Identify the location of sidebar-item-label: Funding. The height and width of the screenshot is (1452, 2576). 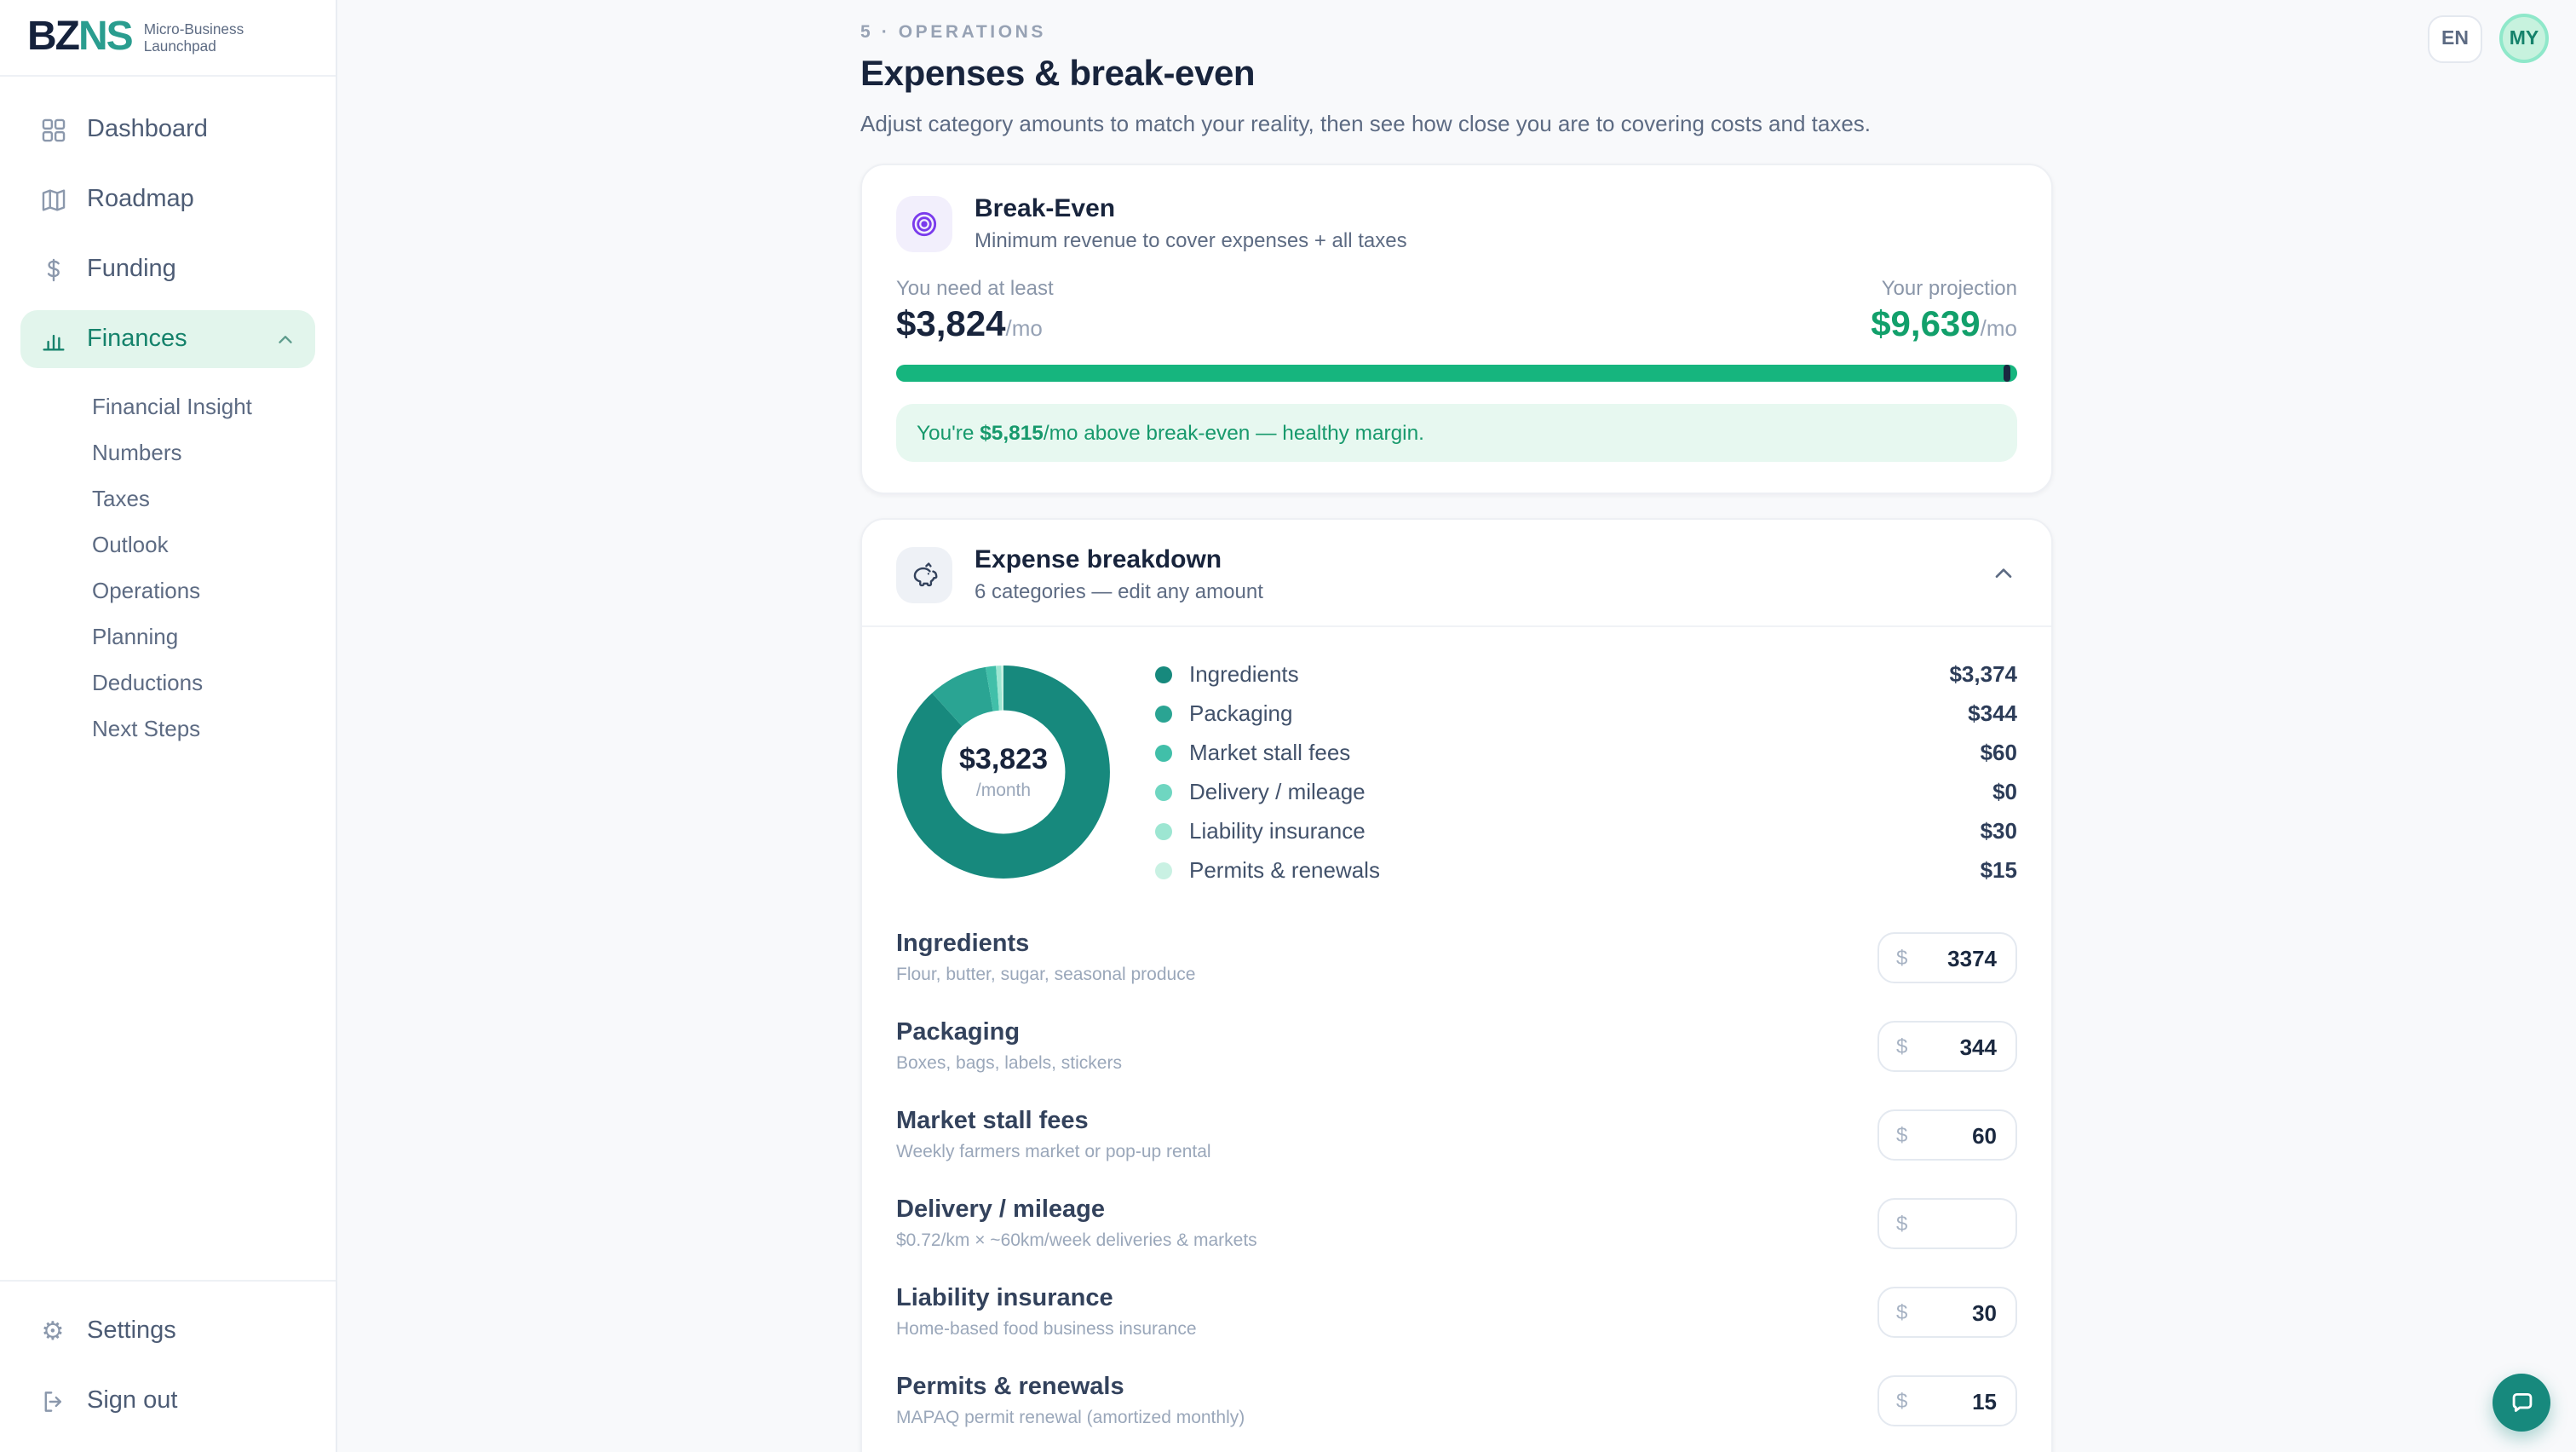
(131, 269).